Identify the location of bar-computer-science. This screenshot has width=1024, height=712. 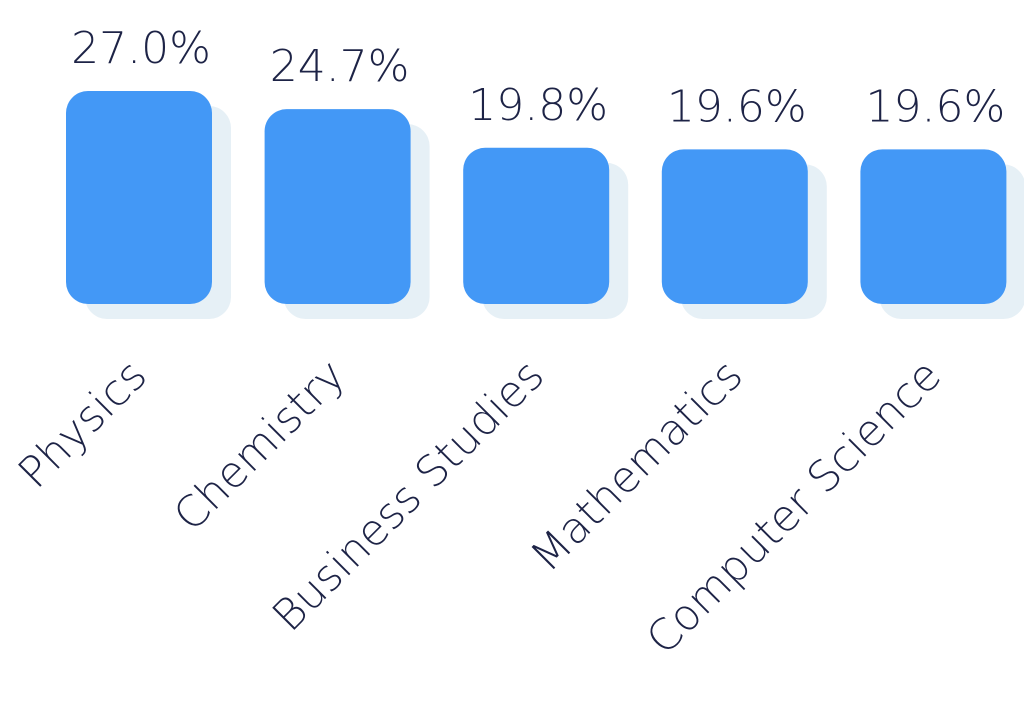
(933, 226).